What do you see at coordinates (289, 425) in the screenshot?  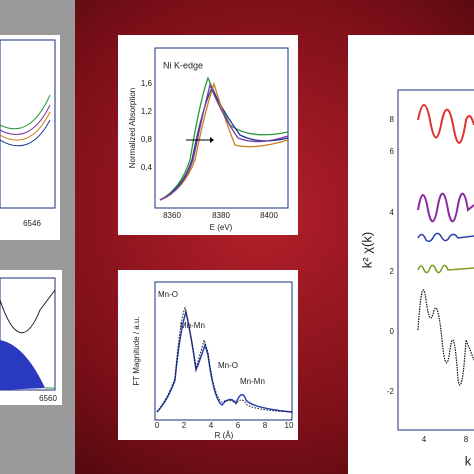 I see `x-tick-label: 10` at bounding box center [289, 425].